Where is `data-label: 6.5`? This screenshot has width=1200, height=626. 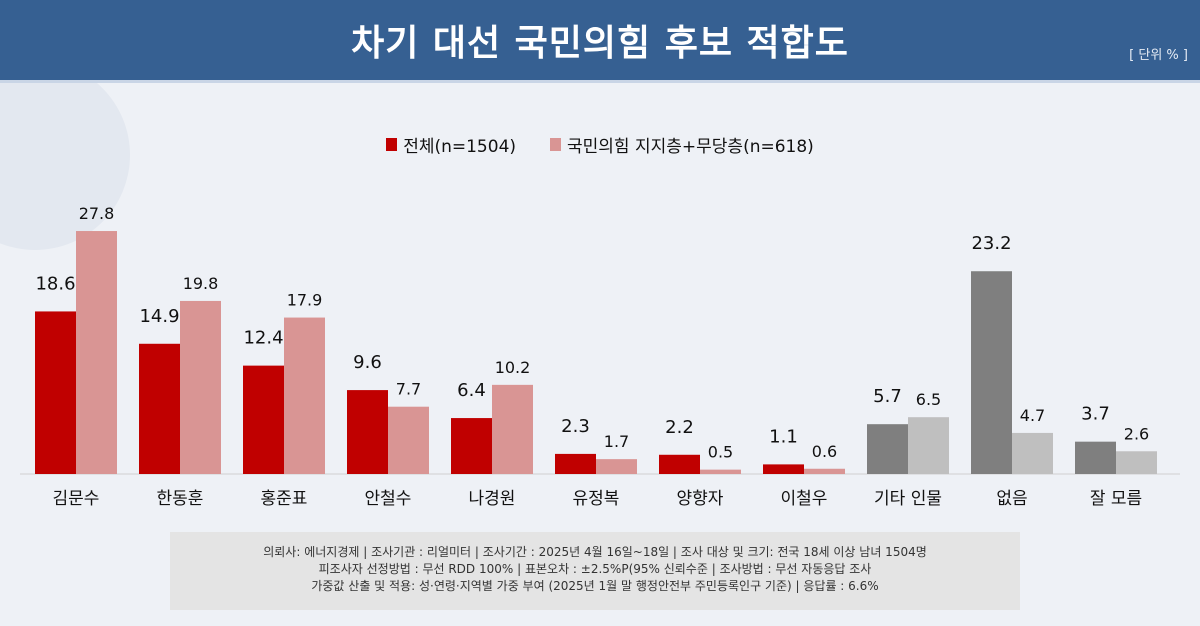 data-label: 6.5 is located at coordinates (928, 399).